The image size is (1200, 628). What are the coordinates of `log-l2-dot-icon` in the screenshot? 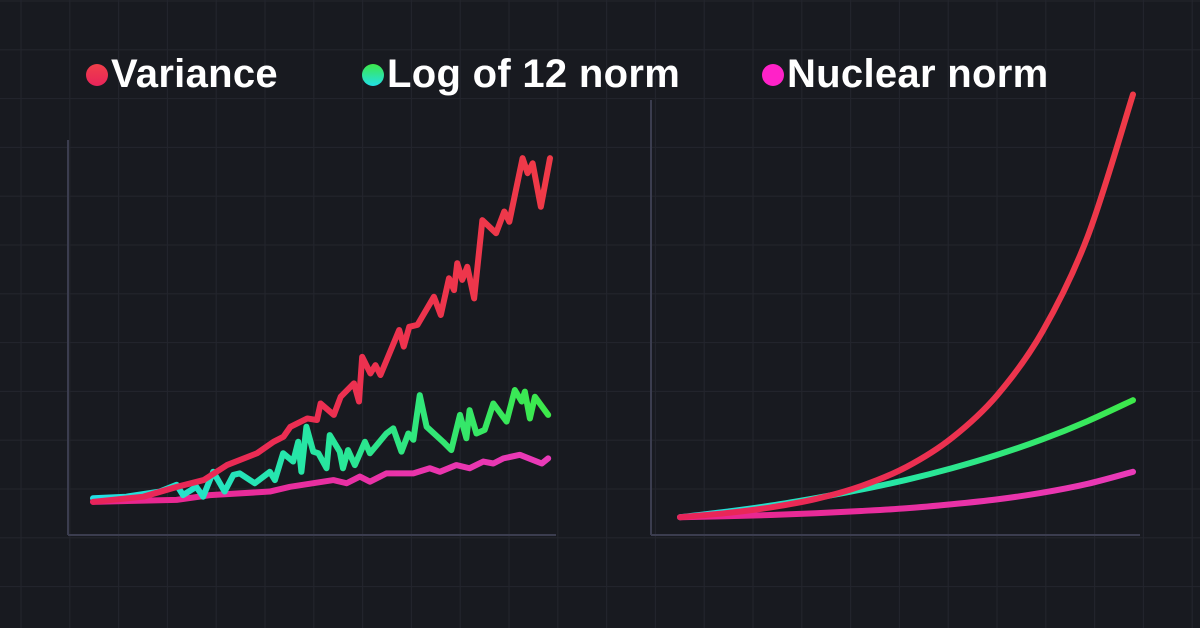 It's located at (373, 74).